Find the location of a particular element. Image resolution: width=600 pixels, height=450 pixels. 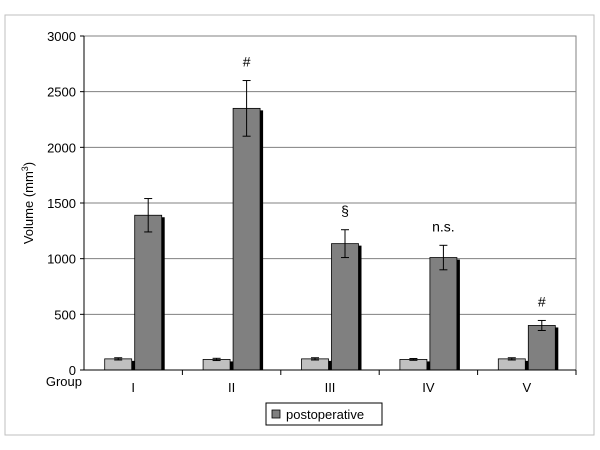

x-category-label: V is located at coordinates (526, 387).